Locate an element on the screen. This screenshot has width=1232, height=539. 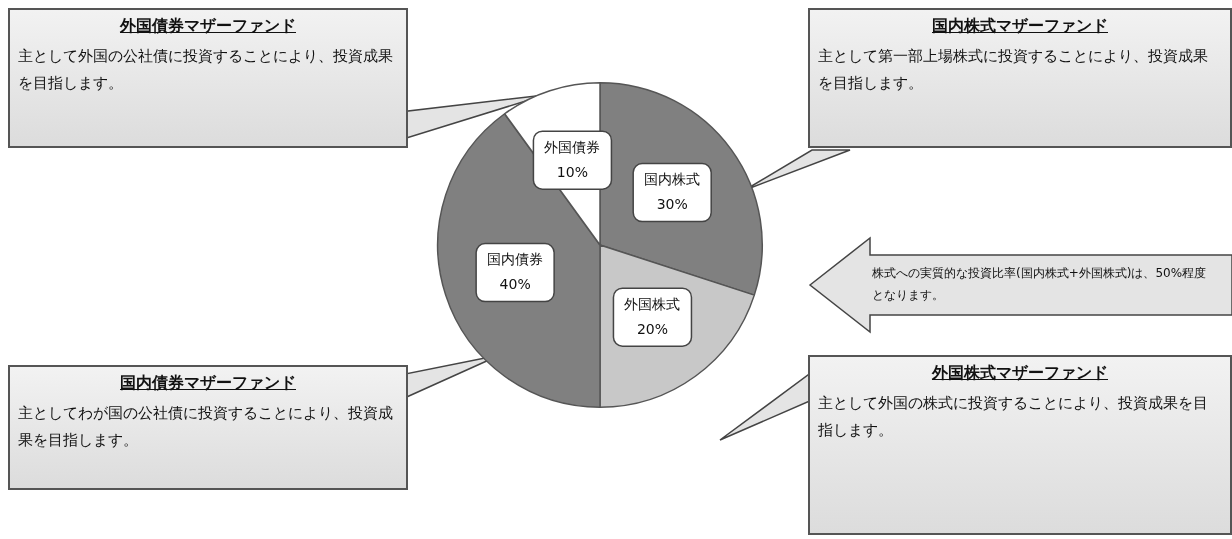
data-label: 40% is located at coordinates (515, 284).